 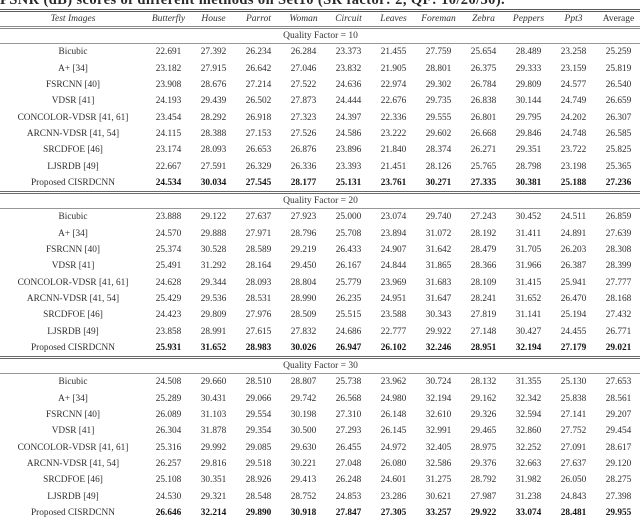 I want to click on value-cell: 27.522, so click(x=303, y=84).